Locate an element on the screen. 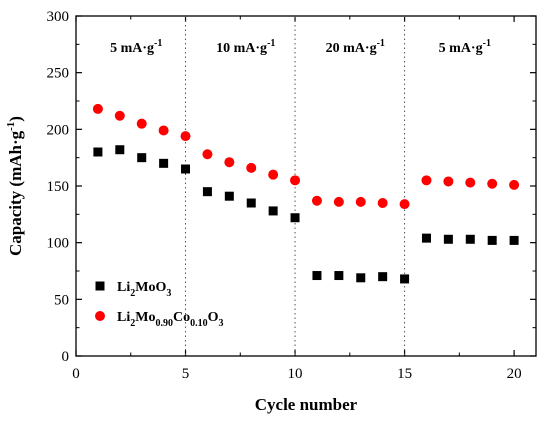 This screenshot has width=550, height=428. y-tick-label: 150 is located at coordinates (58, 187).